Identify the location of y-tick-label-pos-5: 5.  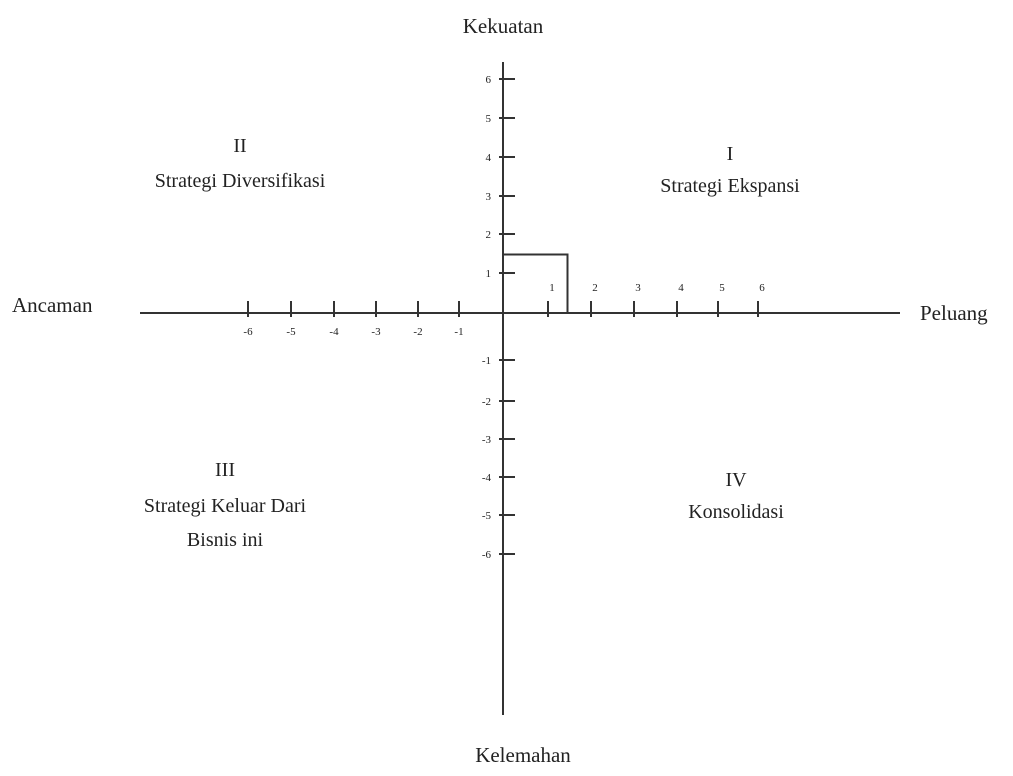
(489, 119).